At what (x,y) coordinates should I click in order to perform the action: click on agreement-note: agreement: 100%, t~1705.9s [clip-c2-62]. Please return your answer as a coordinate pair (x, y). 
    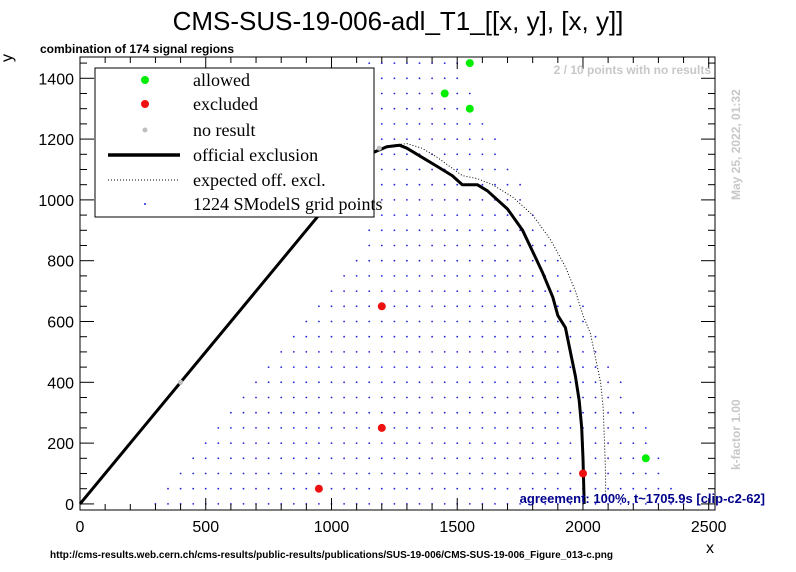
    Looking at the image, I should click on (642, 498).